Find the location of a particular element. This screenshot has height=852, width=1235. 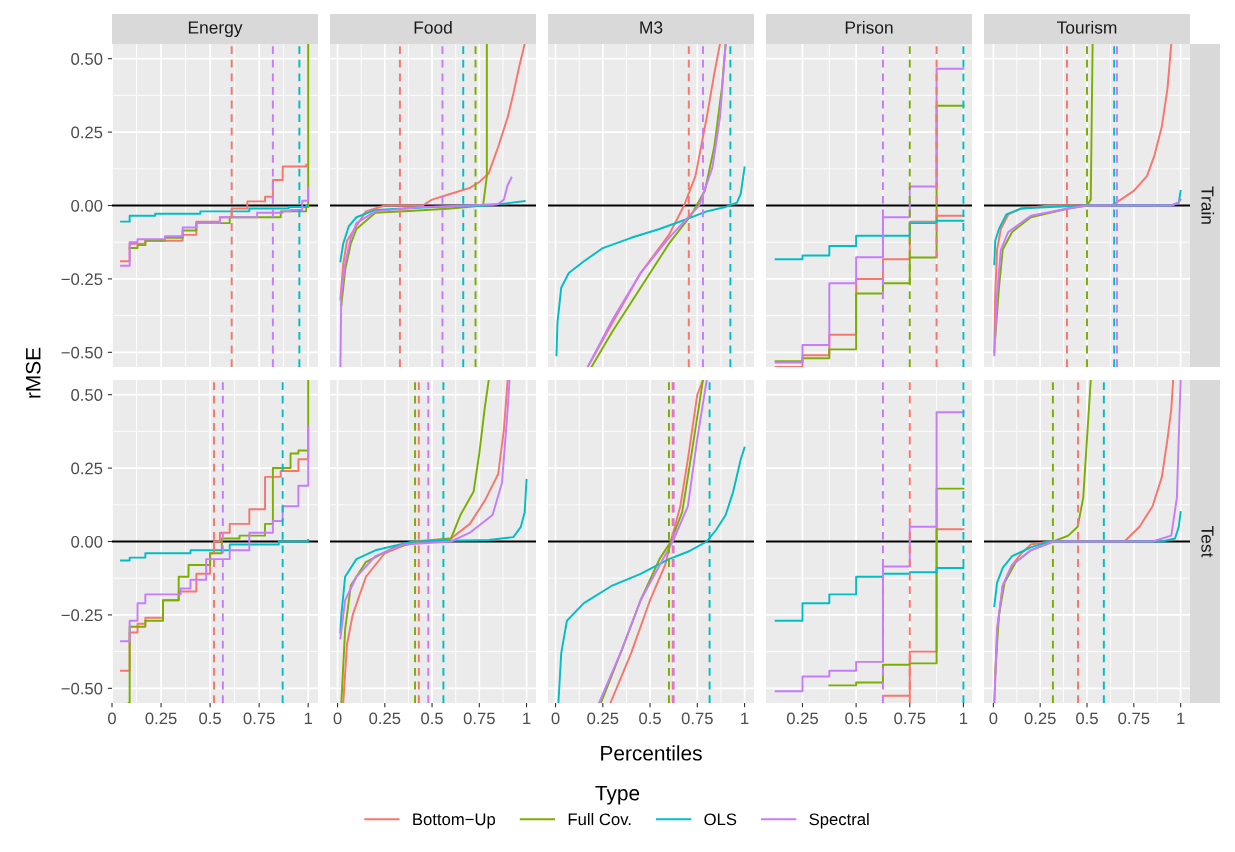

legend-label: Spectral is located at coordinates (839, 820).